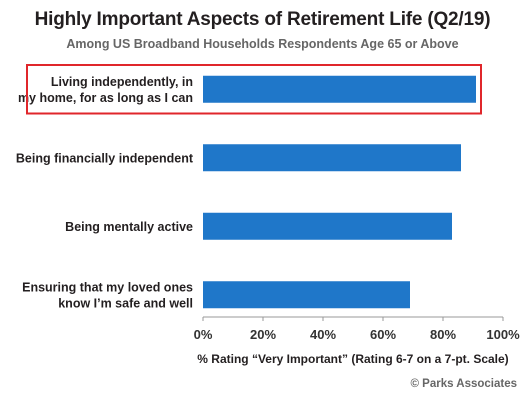  Describe the element at coordinates (122, 82) in the screenshot. I see `category-label: Living independently, in` at that location.